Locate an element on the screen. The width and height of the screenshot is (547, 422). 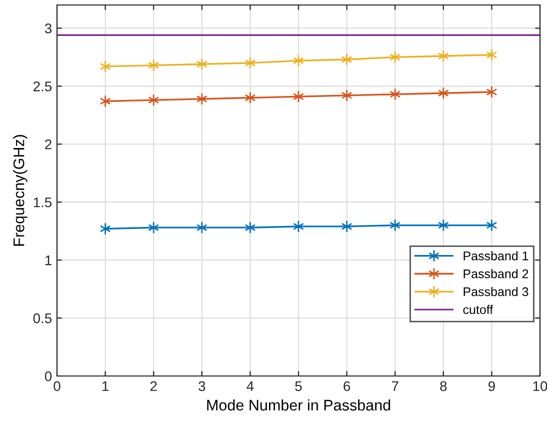
x-tick-label: 6 is located at coordinates (347, 386).